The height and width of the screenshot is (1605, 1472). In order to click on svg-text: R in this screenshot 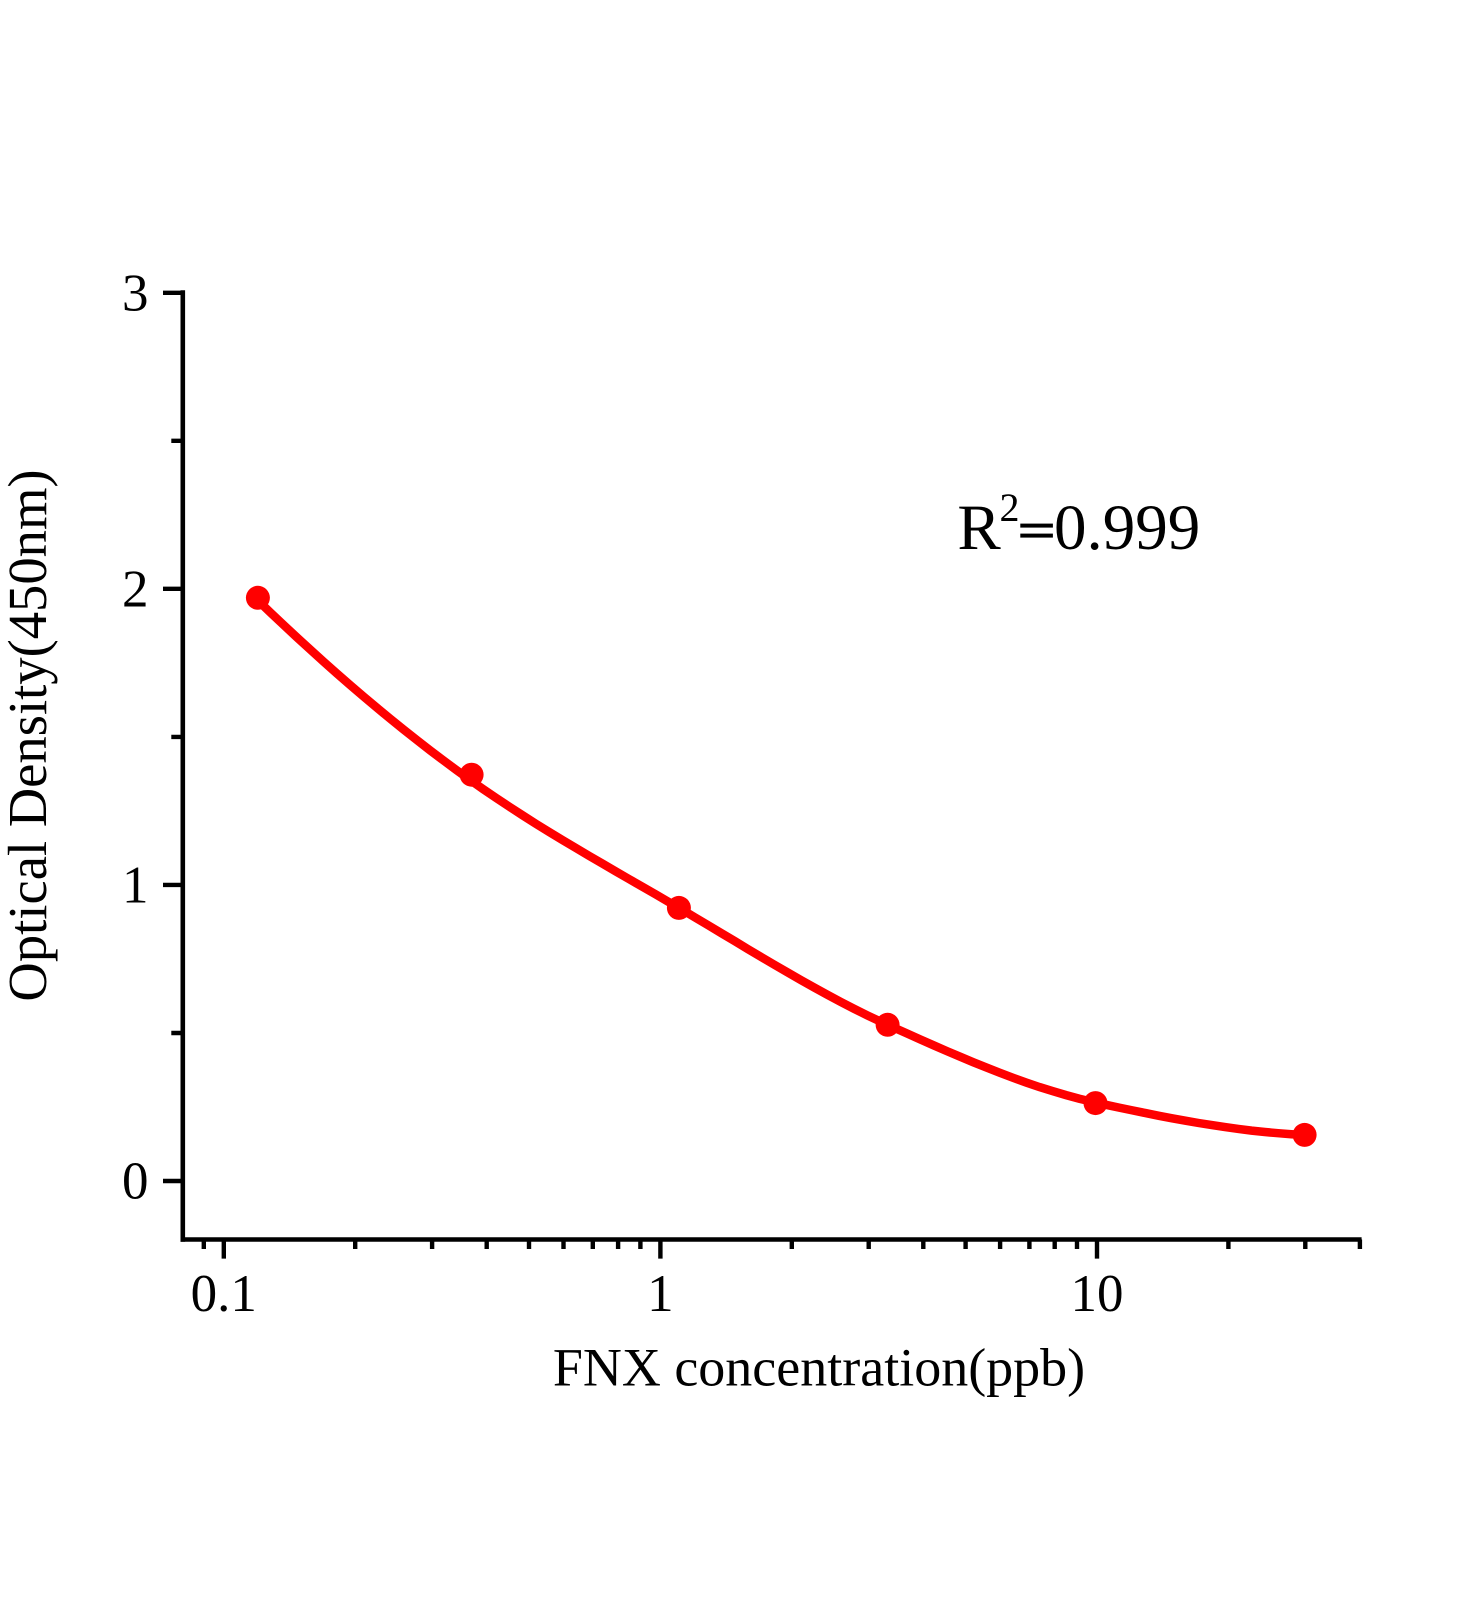, I will do `click(979, 528)`.